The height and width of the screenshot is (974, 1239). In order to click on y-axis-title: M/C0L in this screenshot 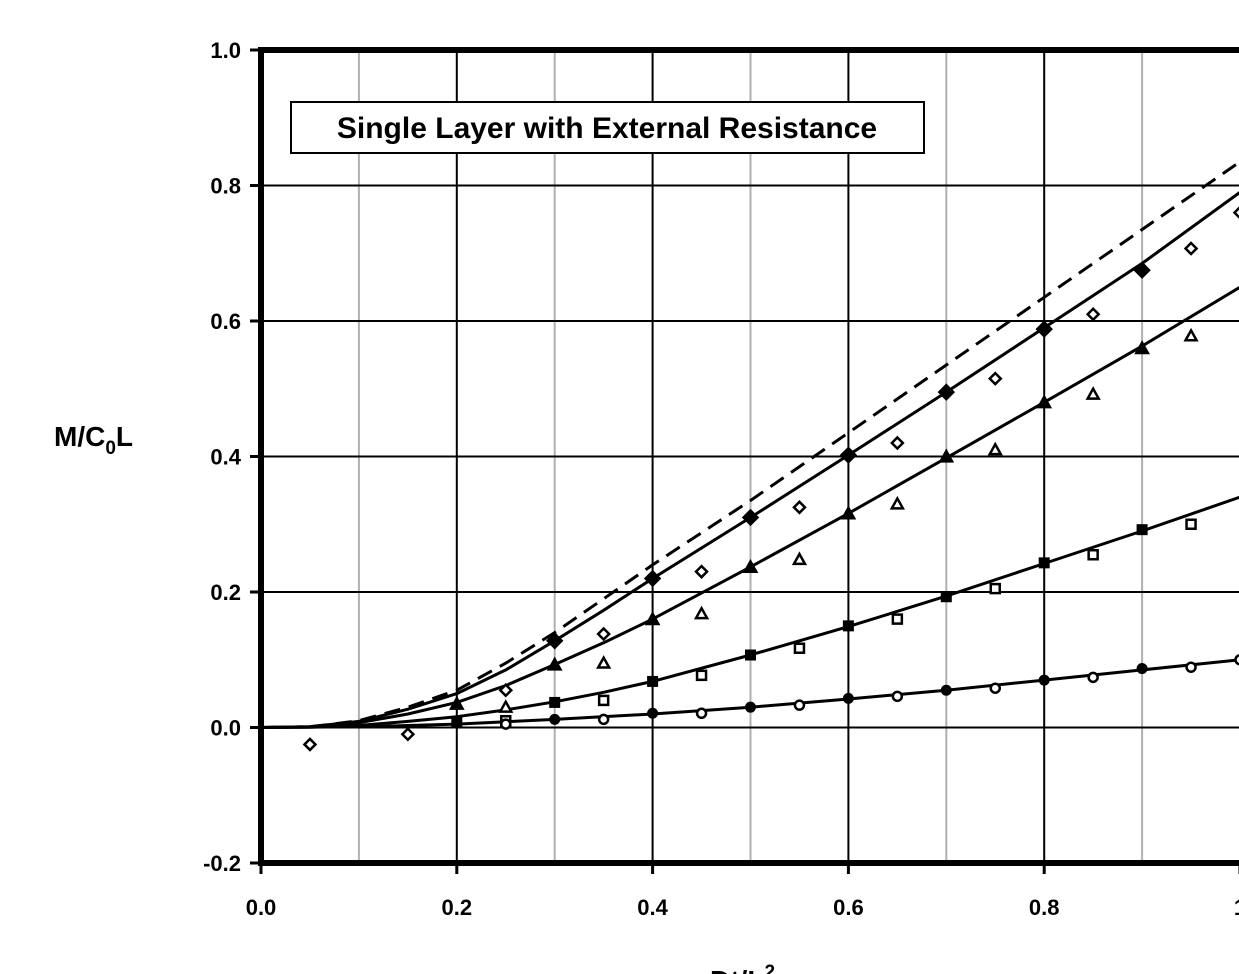, I will do `click(93, 440)`.